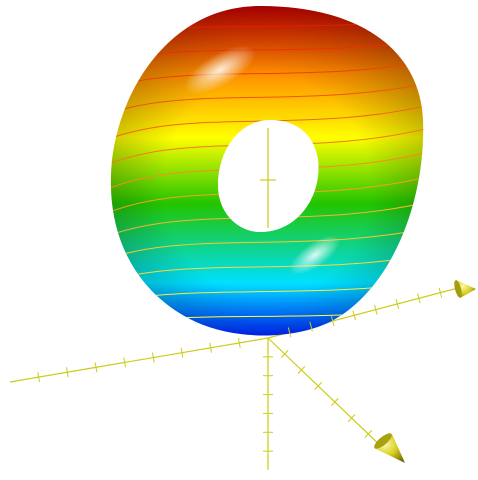  Describe the element at coordinates (268, 178) in the screenshot. I see `axes-through-hole` at that location.